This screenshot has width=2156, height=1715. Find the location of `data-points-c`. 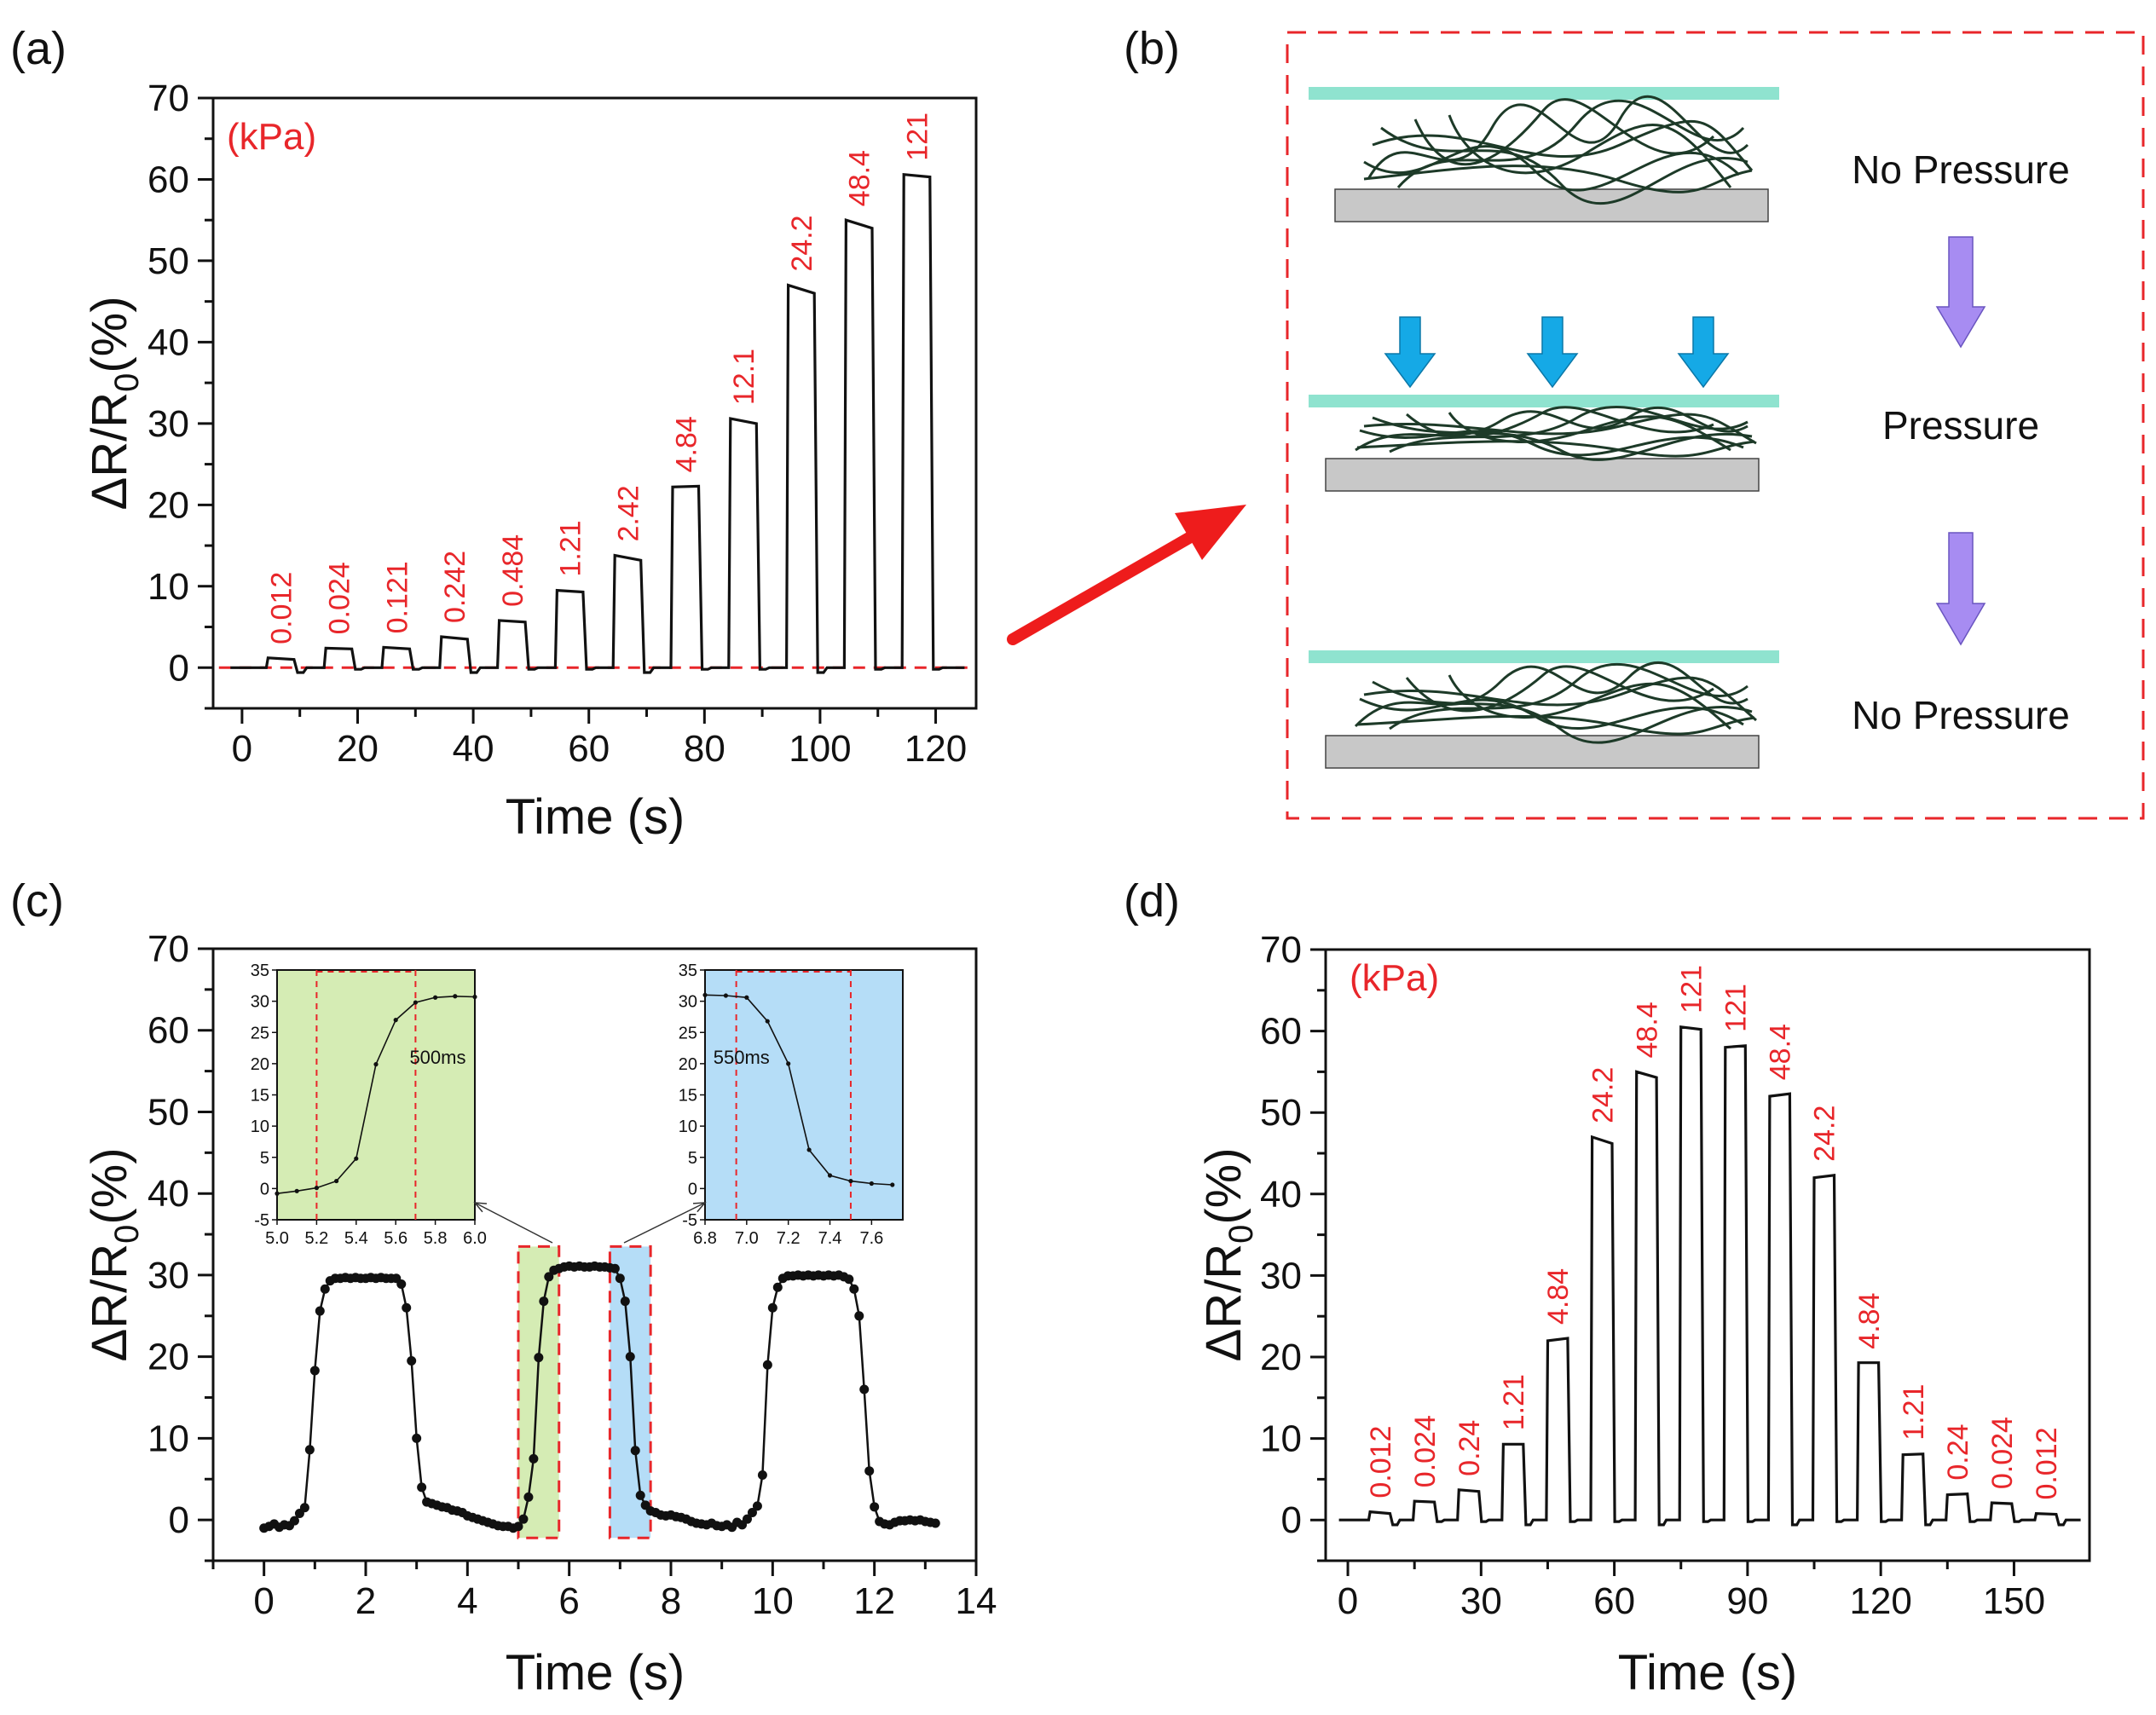

data-points-c is located at coordinates (599, 1397).